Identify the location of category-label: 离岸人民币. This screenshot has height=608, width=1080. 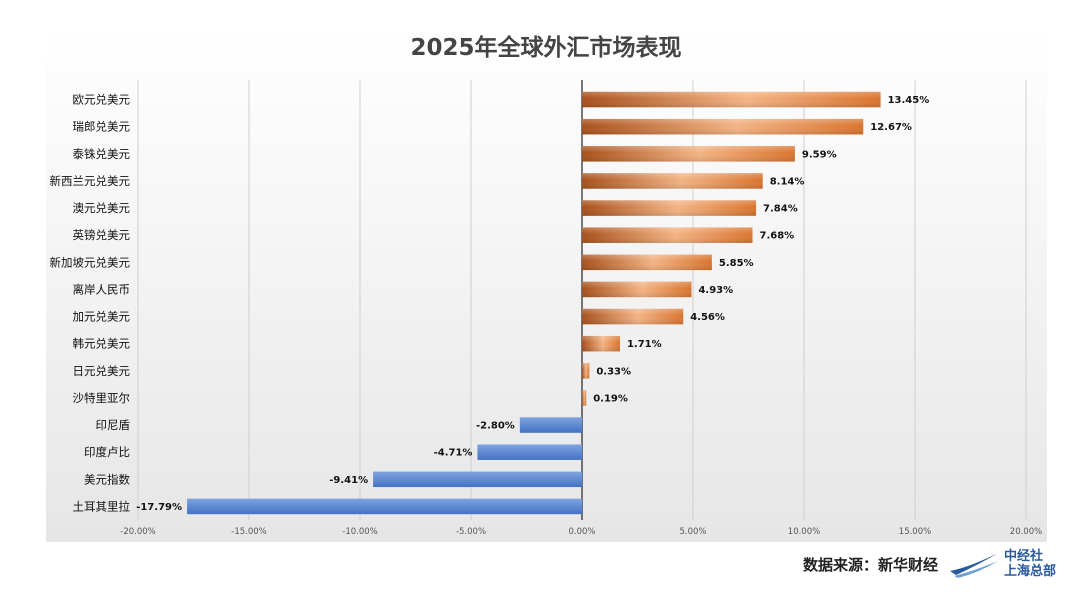
(102, 289).